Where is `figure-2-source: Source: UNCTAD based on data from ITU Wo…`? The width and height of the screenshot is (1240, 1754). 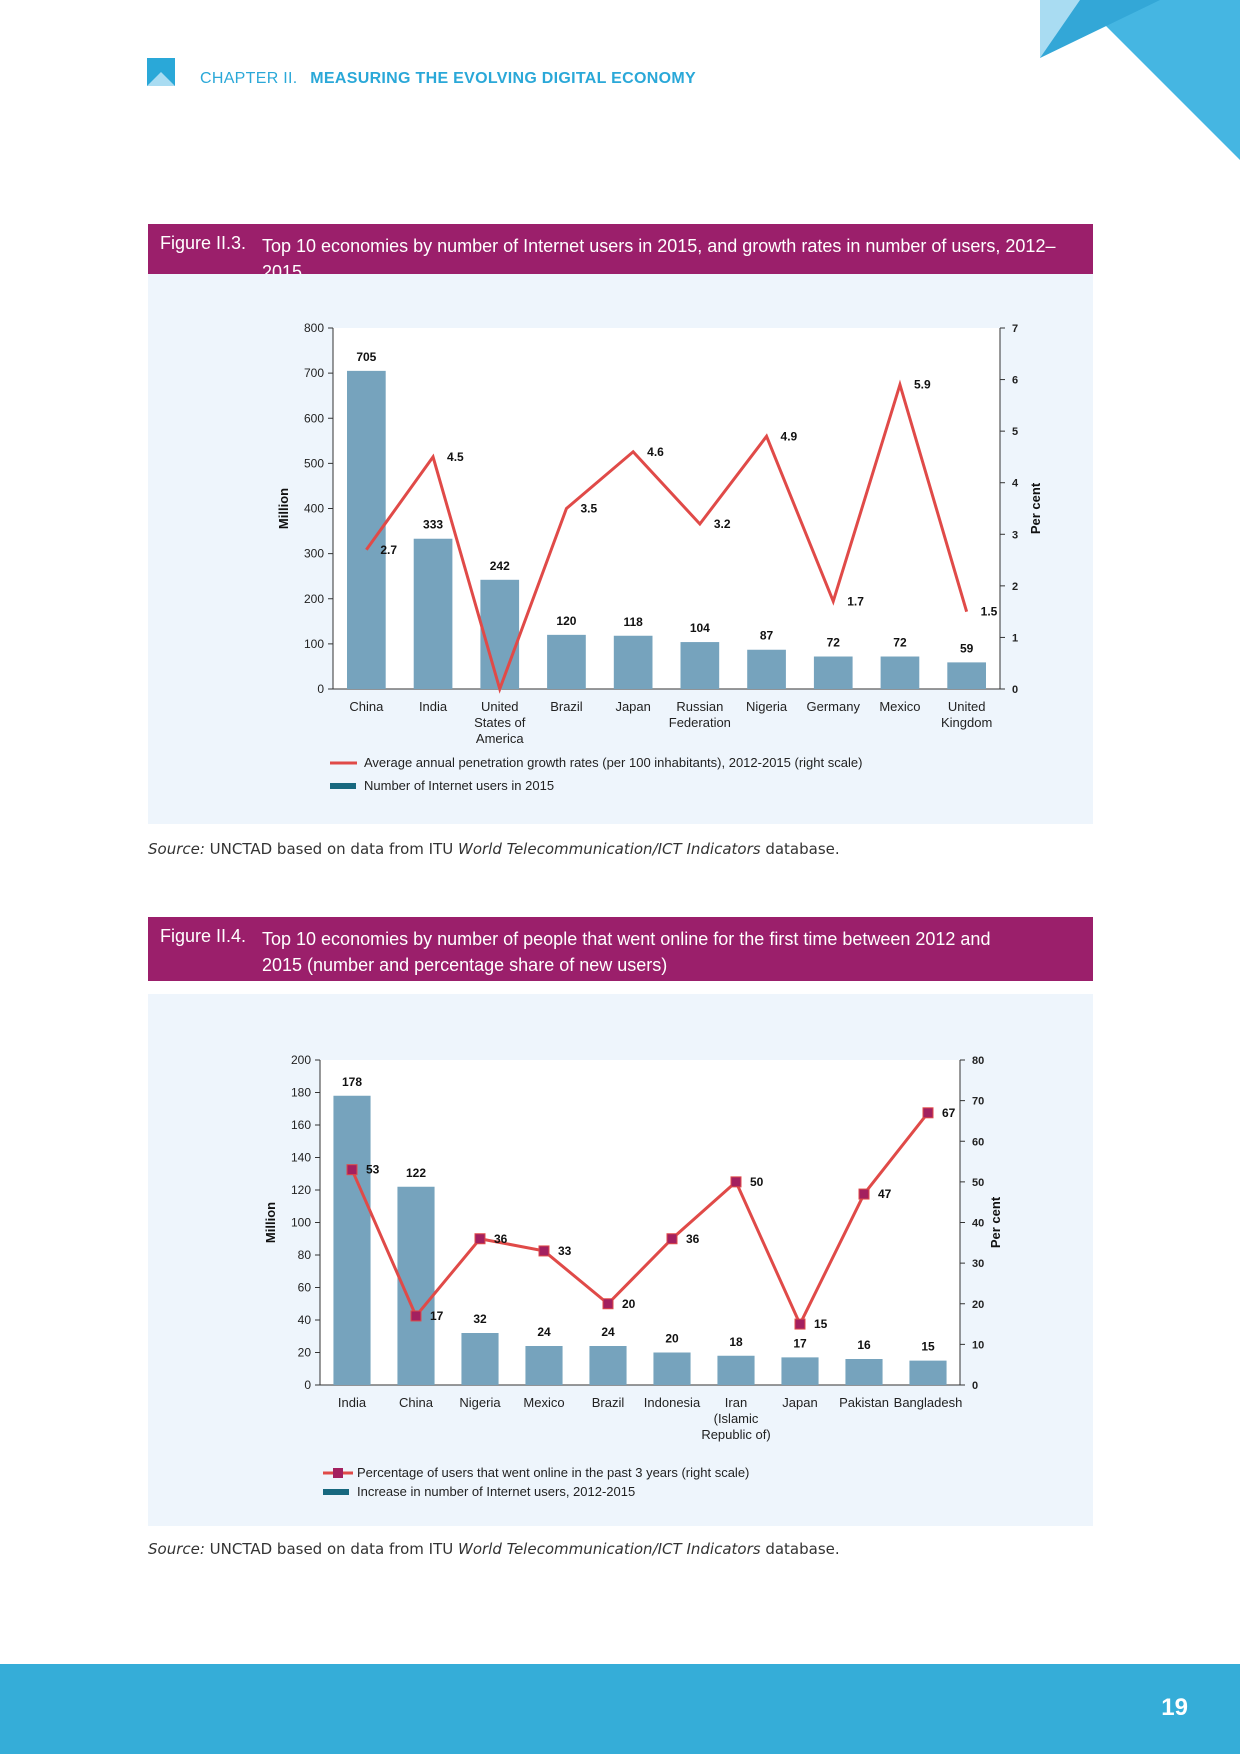
figure-2-source: Source: UNCTAD based on data from ITU Wo… is located at coordinates (494, 1549).